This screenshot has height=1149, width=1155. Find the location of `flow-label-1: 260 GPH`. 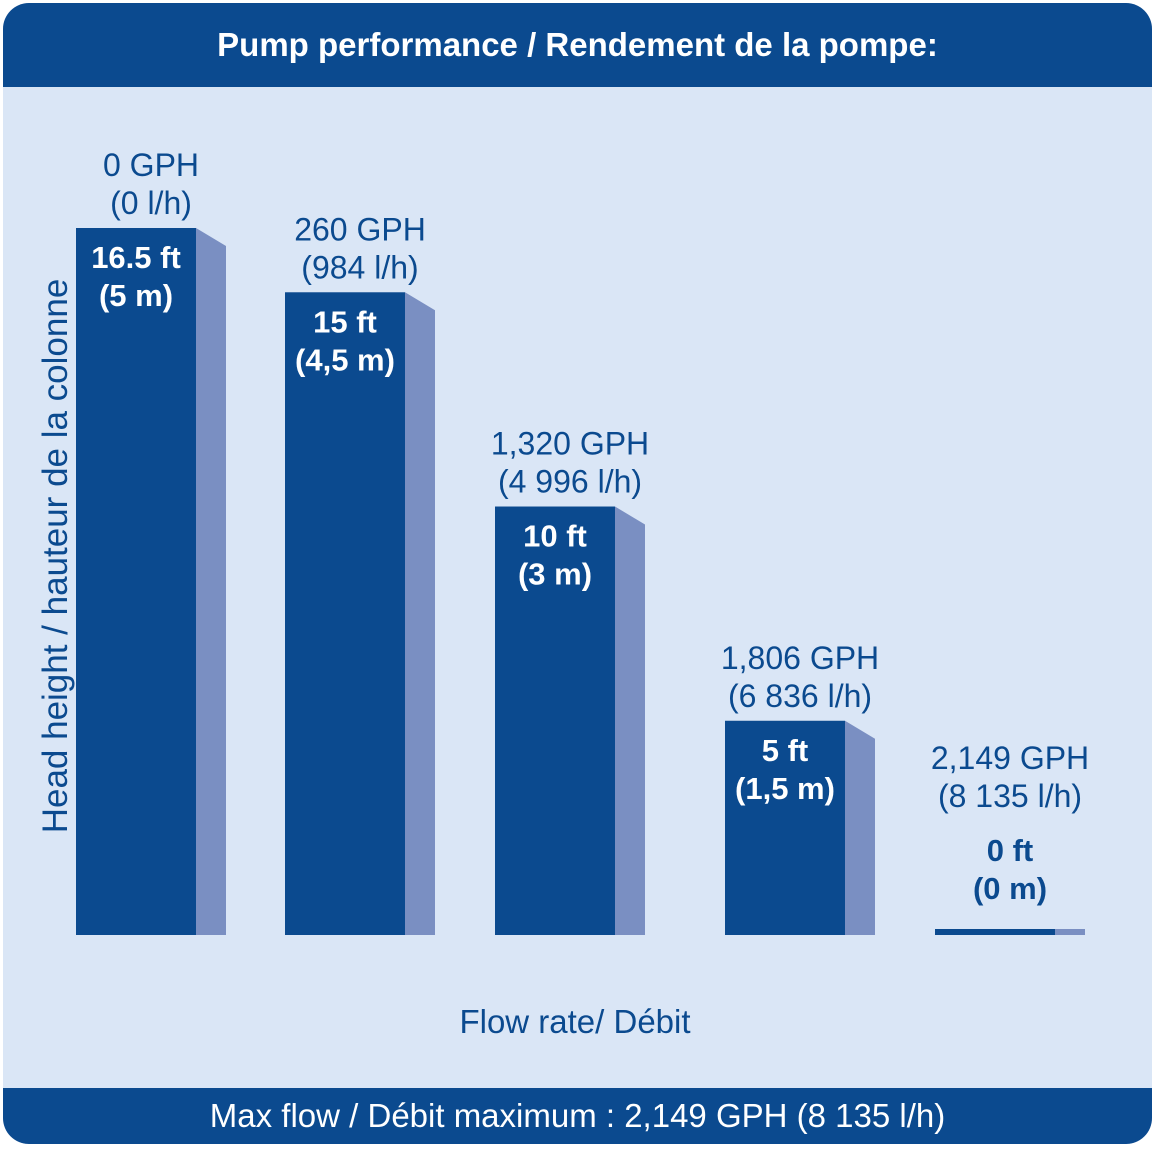

flow-label-1: 260 GPH is located at coordinates (360, 229).